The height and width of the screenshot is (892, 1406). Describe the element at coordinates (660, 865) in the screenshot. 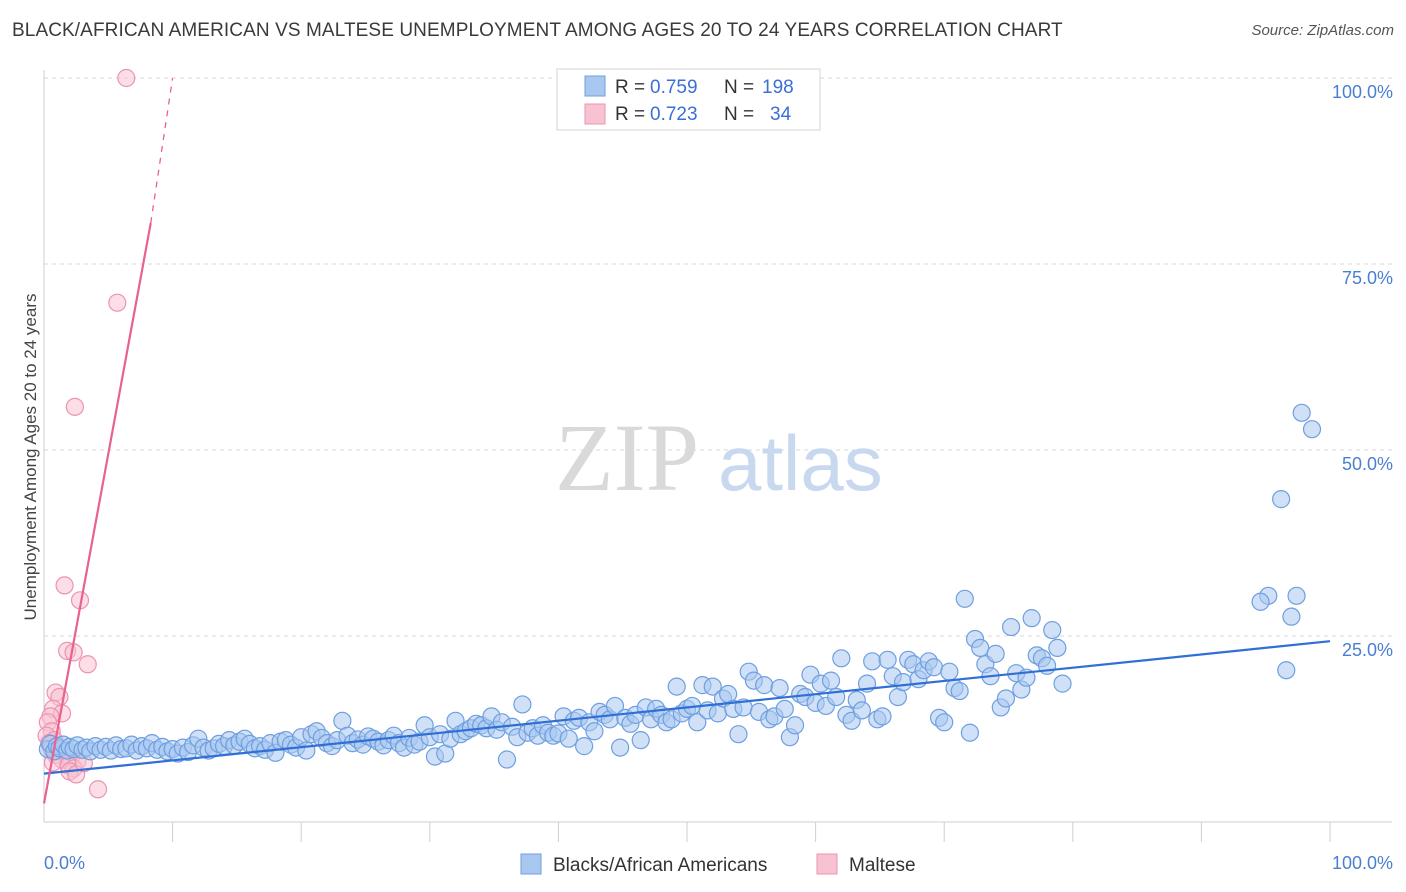

I see `bottom-legend-label-blacks: Blacks/African Americans` at that location.